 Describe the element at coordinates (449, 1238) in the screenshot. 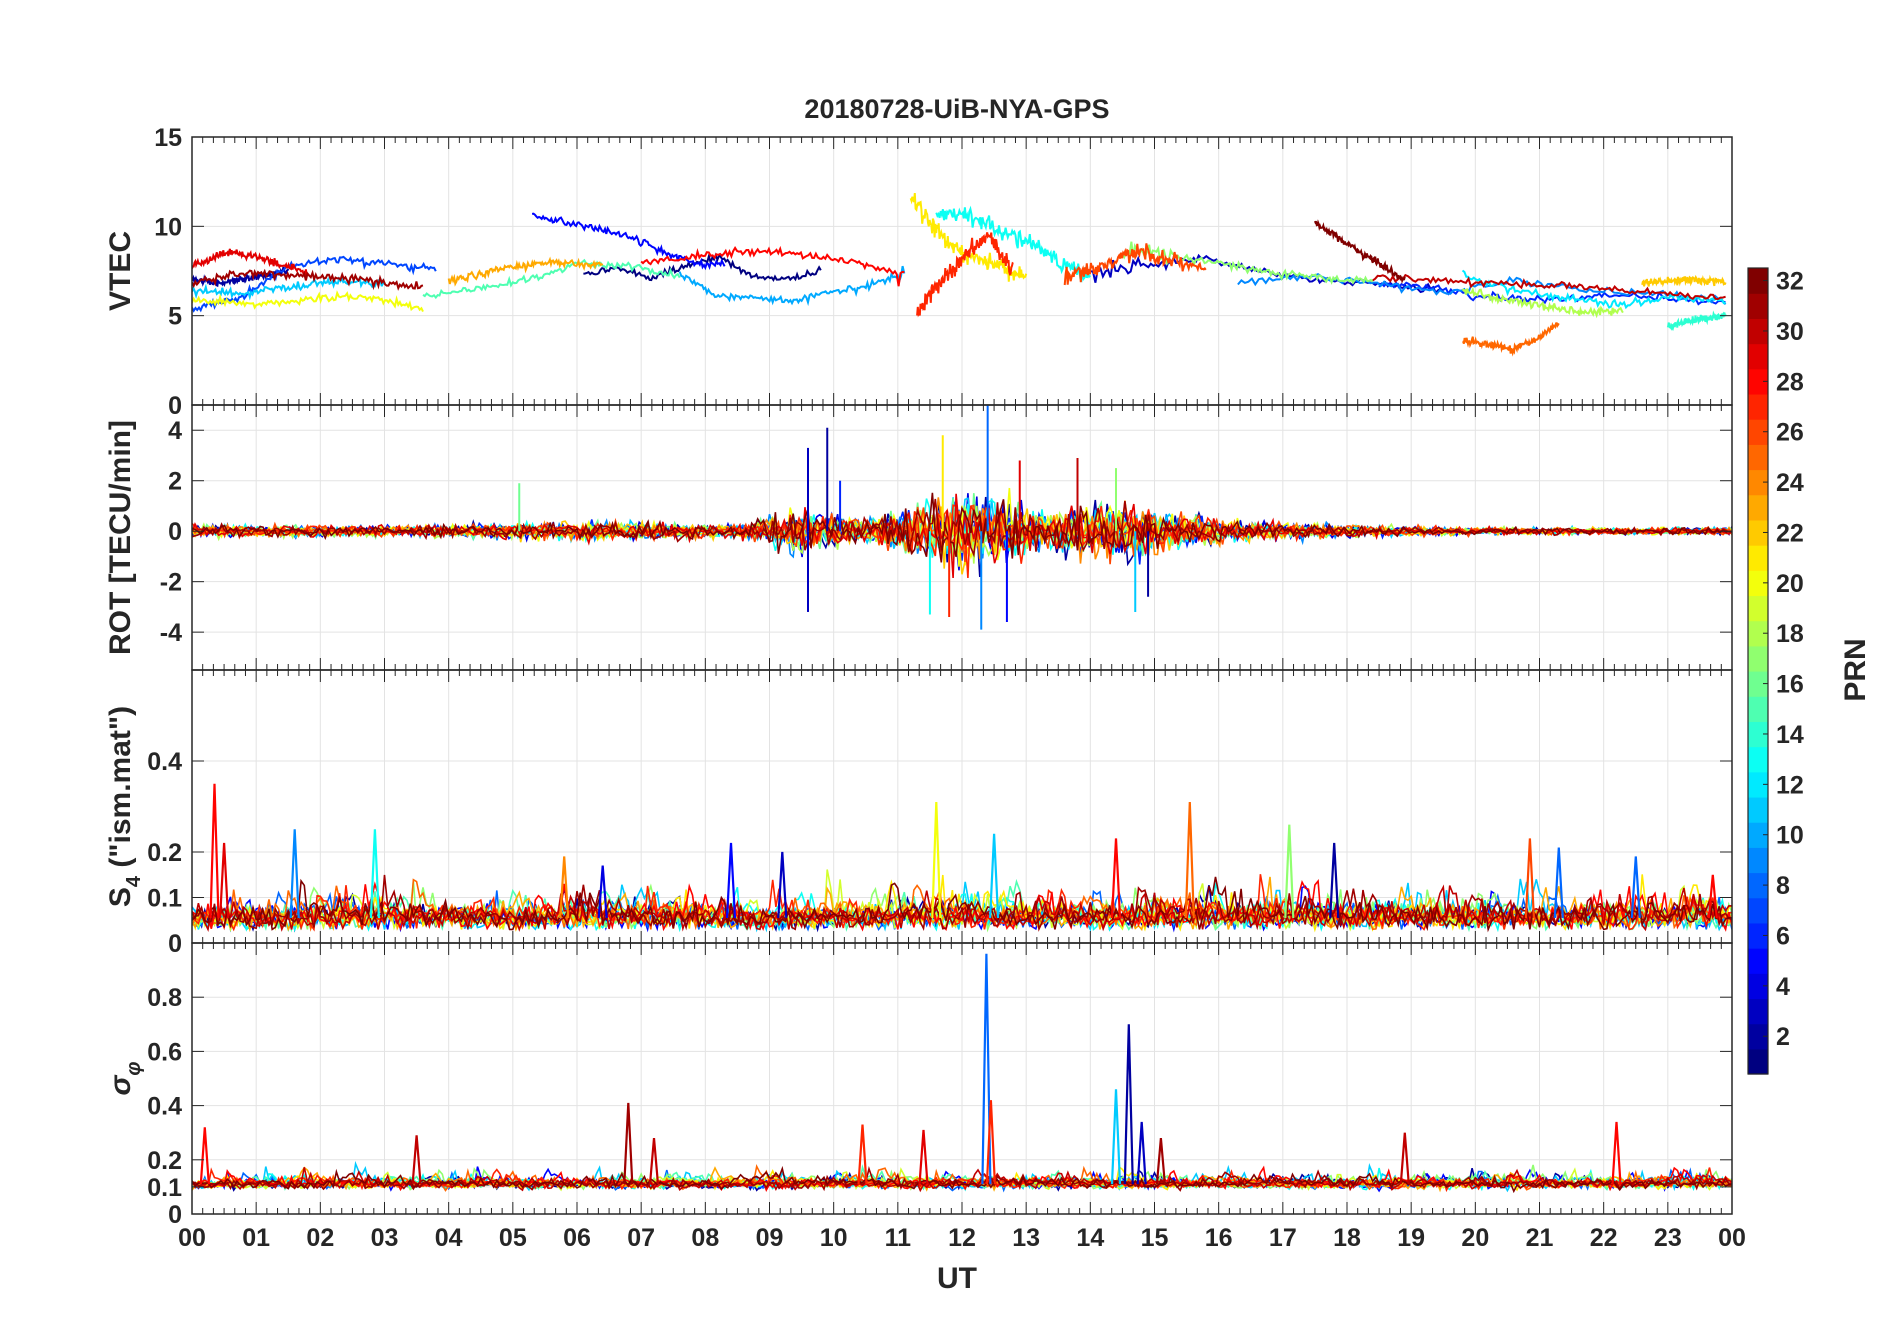

I see `x-tick-label: 04` at that location.